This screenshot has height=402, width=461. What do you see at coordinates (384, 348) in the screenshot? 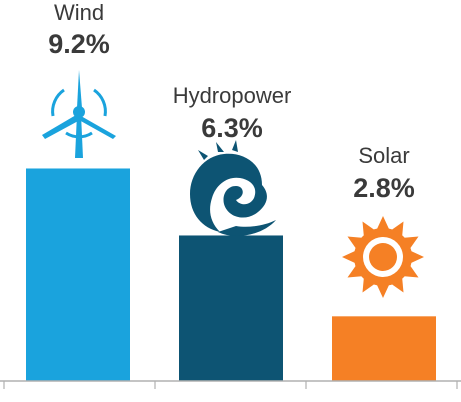
I see `bar-solar` at bounding box center [384, 348].